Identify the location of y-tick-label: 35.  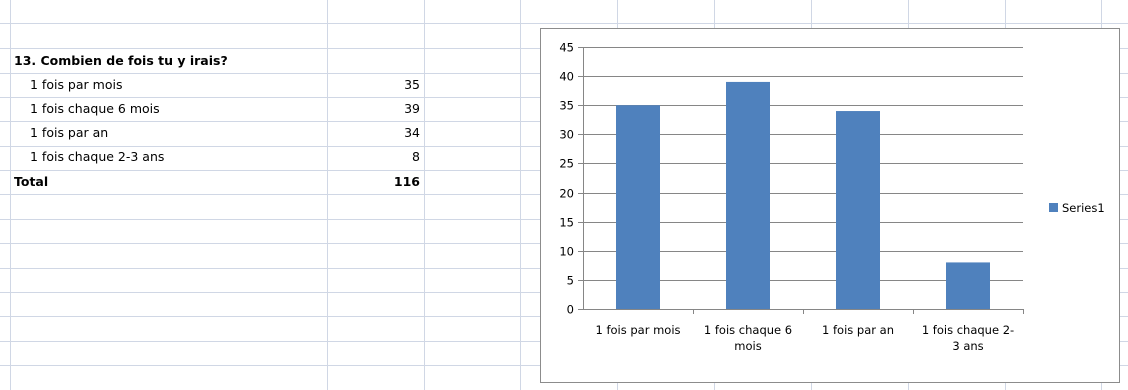
(566, 106).